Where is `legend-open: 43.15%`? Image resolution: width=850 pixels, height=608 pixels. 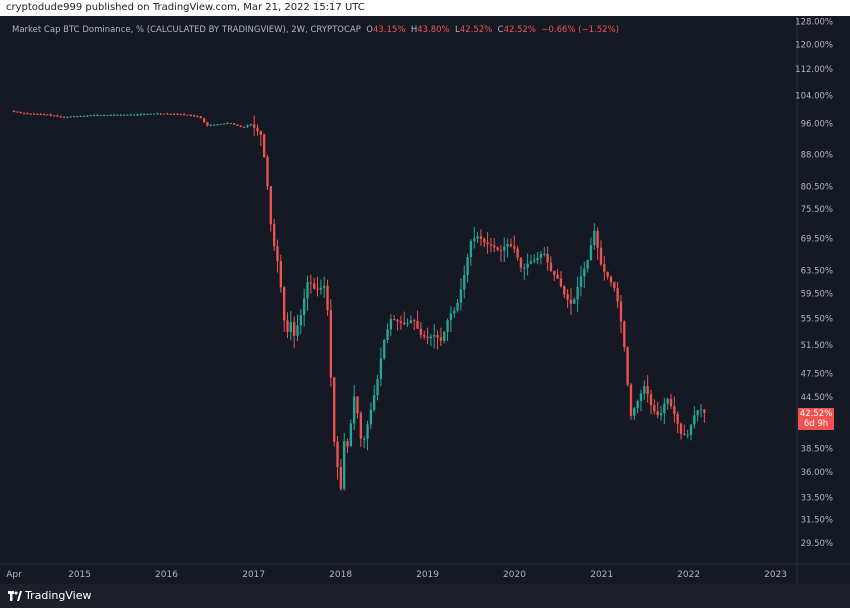 legend-open: 43.15% is located at coordinates (389, 30).